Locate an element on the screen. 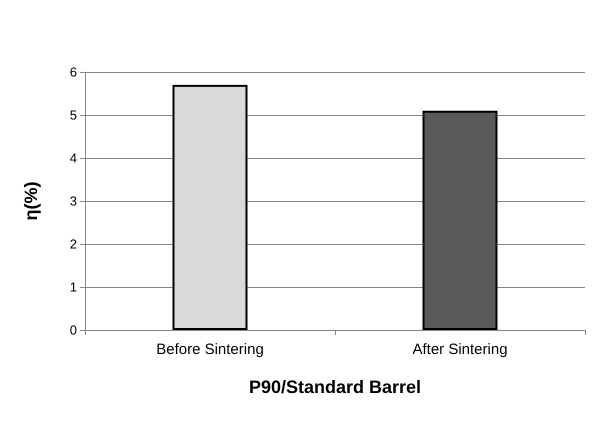 This screenshot has width=595, height=423. y-tick-label: 0 is located at coordinates (73, 330).